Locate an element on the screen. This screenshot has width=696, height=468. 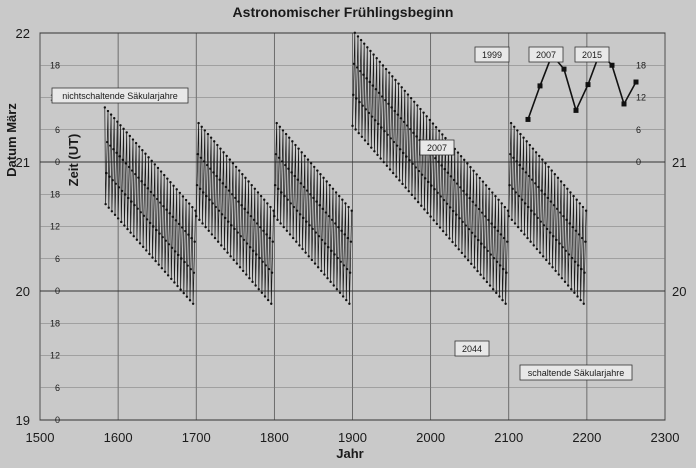
y-tick-label: 21 is located at coordinates (23, 162).